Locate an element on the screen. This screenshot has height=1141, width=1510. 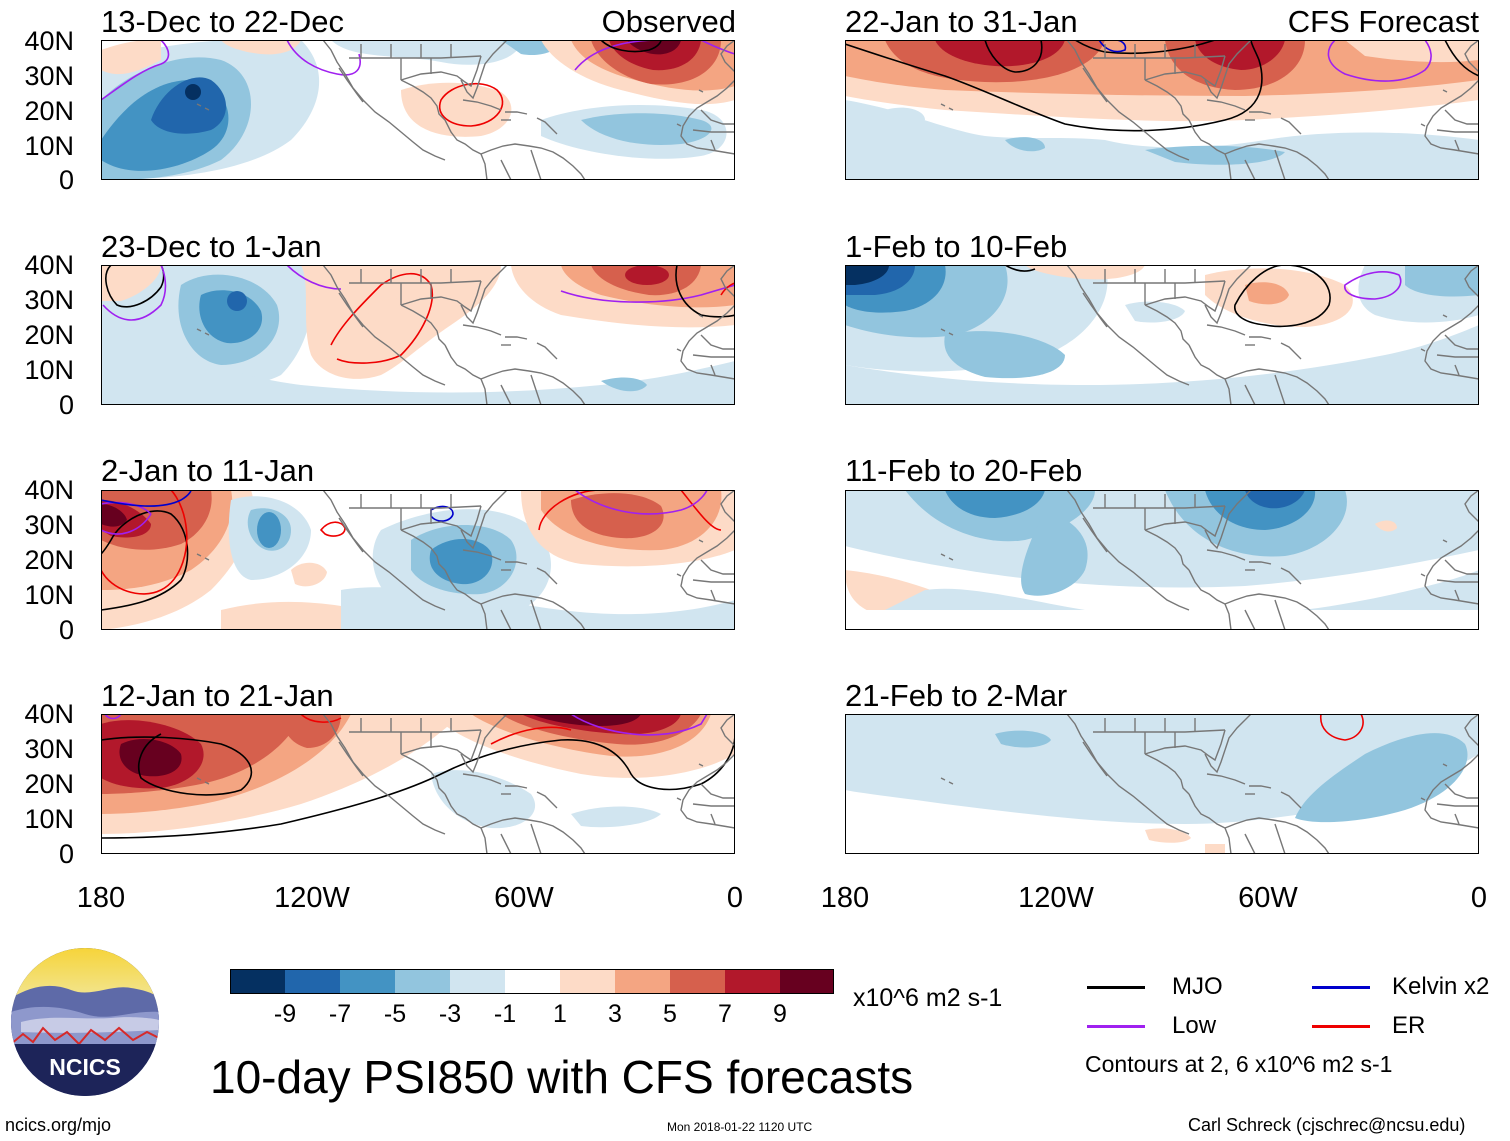
colorbar-label: -1 is located at coordinates (505, 1014).